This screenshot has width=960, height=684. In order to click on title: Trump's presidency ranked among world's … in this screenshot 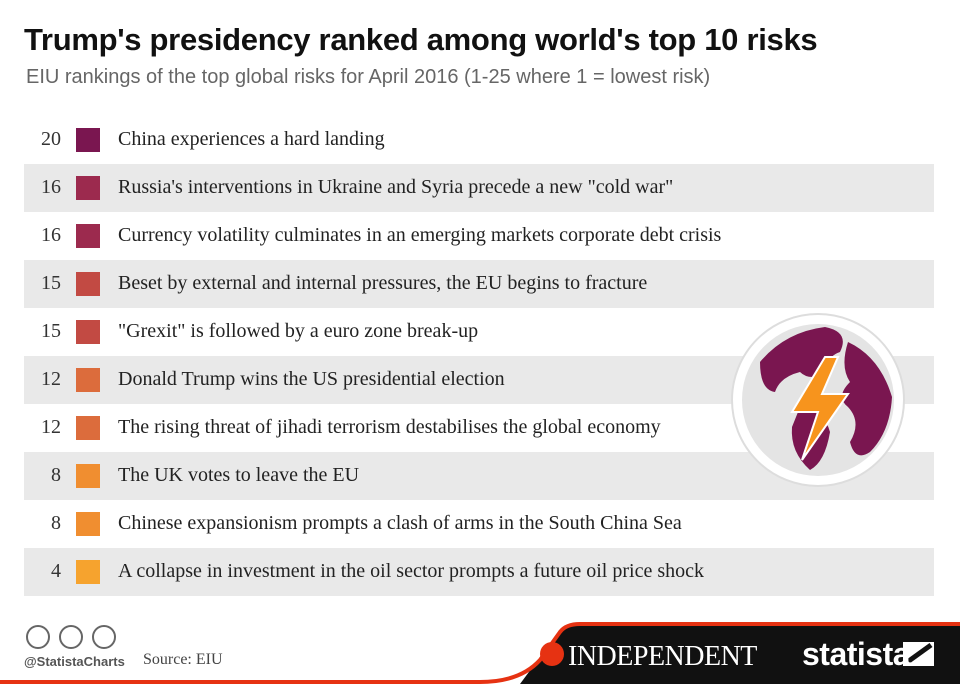, I will do `click(421, 39)`.